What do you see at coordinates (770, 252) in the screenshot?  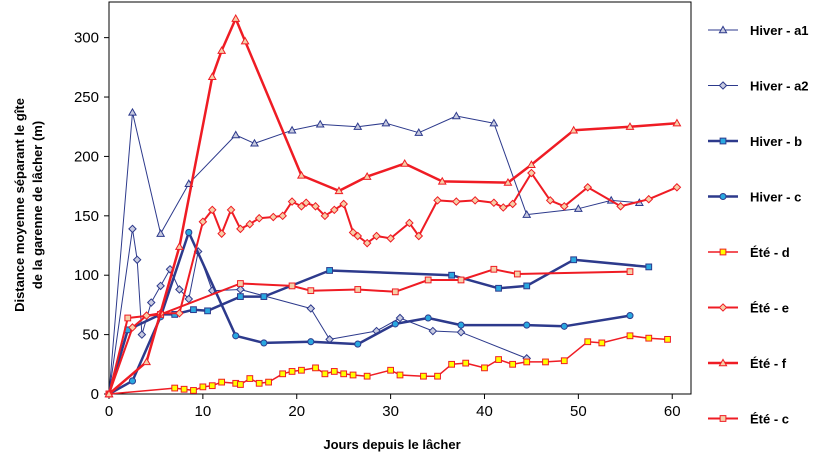 I see `legend-label: Été - d` at bounding box center [770, 252].